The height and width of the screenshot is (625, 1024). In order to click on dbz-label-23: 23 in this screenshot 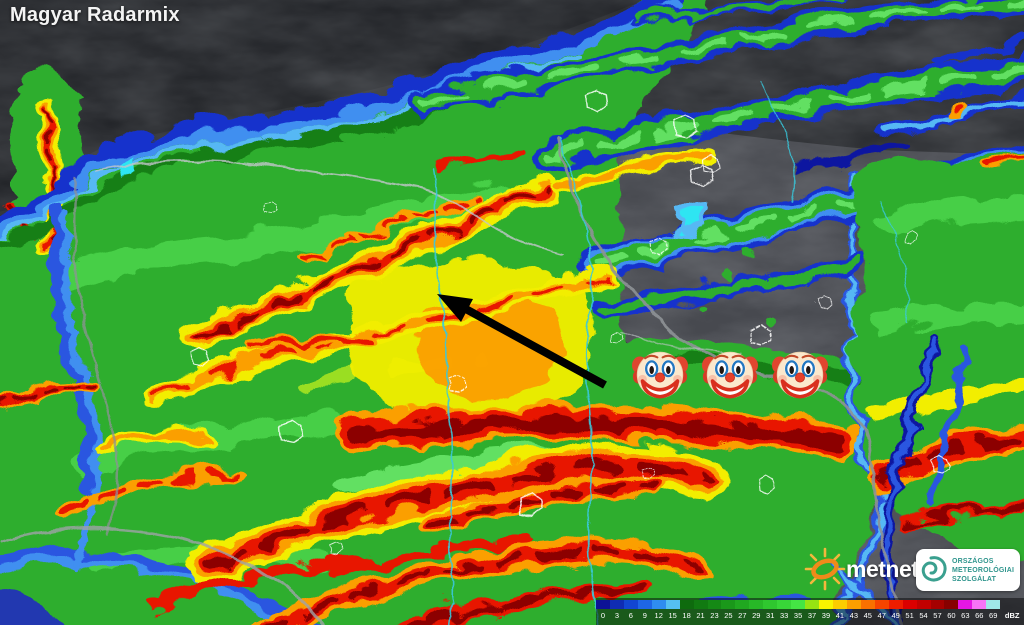, I will do `click(714, 615)`.